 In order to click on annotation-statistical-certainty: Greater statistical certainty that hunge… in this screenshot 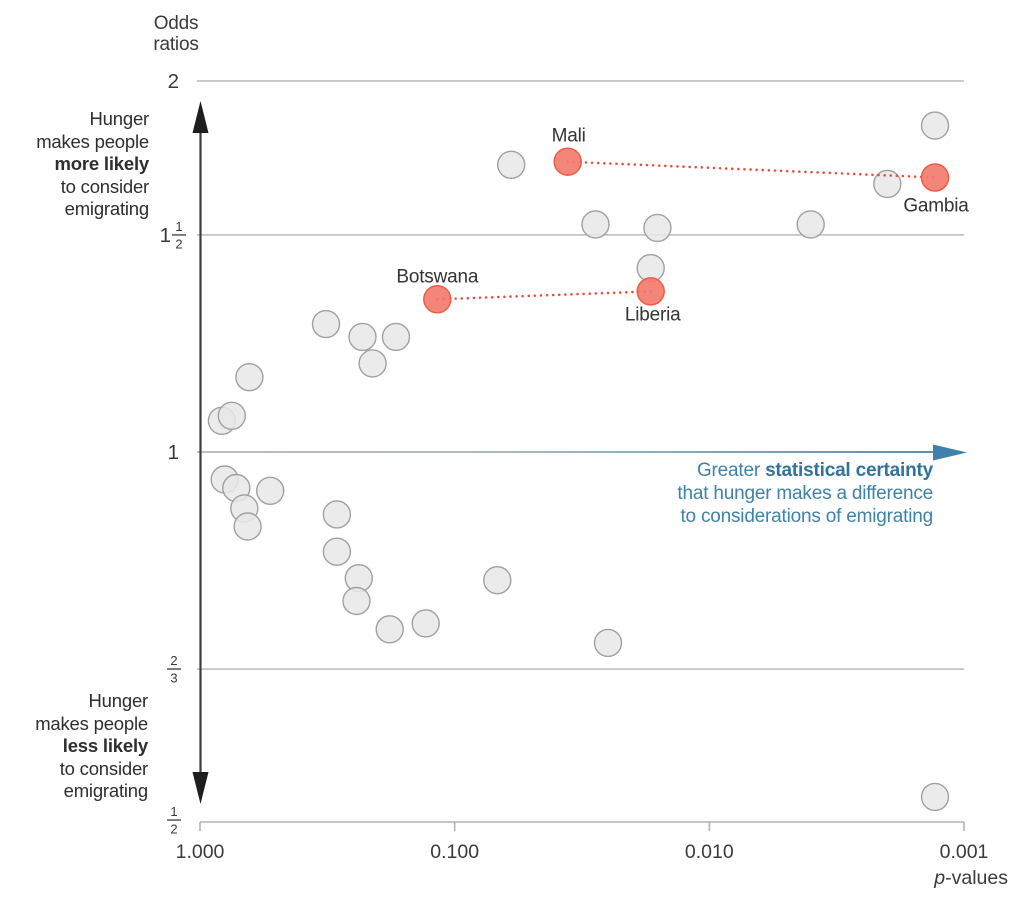, I will do `click(805, 493)`.